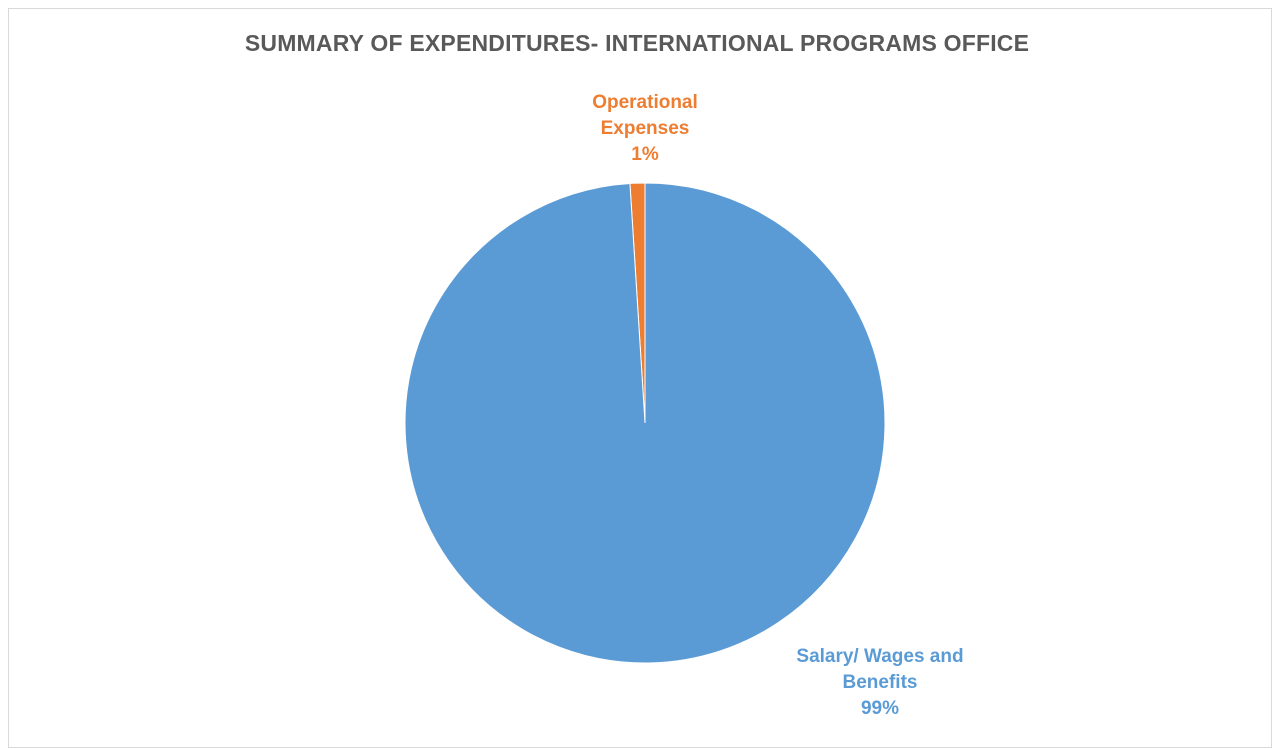  I want to click on data-label-percent: 99%, so click(880, 708).